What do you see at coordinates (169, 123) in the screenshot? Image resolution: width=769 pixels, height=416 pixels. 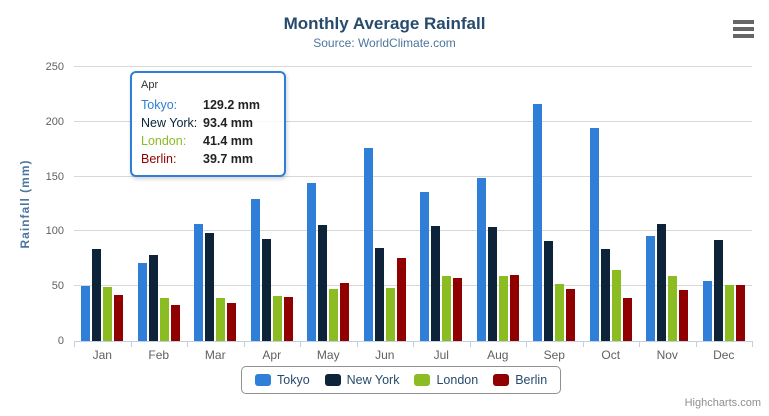 I see `tooltip-series-name: New York:` at bounding box center [169, 123].